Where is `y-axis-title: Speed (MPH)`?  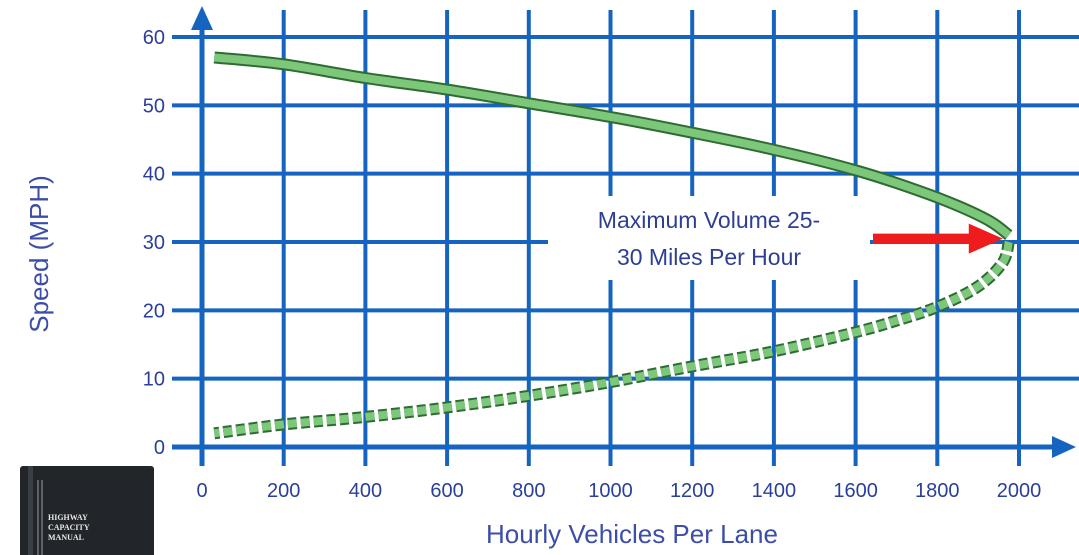 y-axis-title: Speed (MPH) is located at coordinates (39, 254).